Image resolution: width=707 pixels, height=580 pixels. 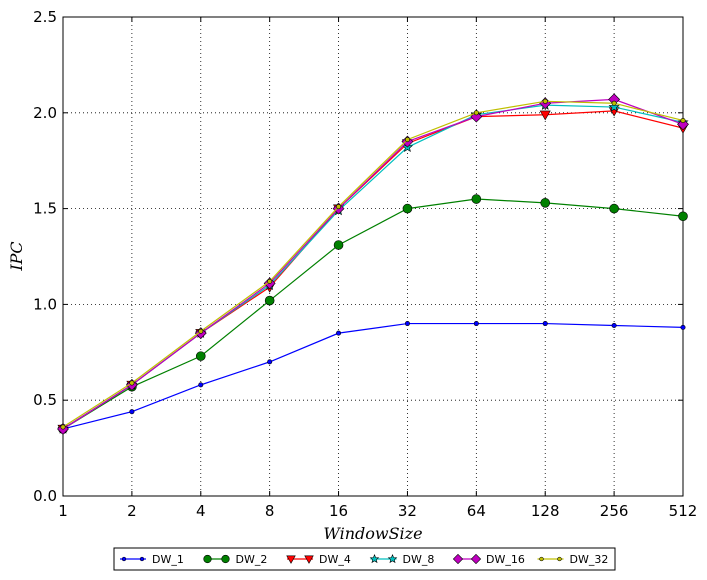 I want to click on legend-label: DW_1, so click(x=168, y=559).